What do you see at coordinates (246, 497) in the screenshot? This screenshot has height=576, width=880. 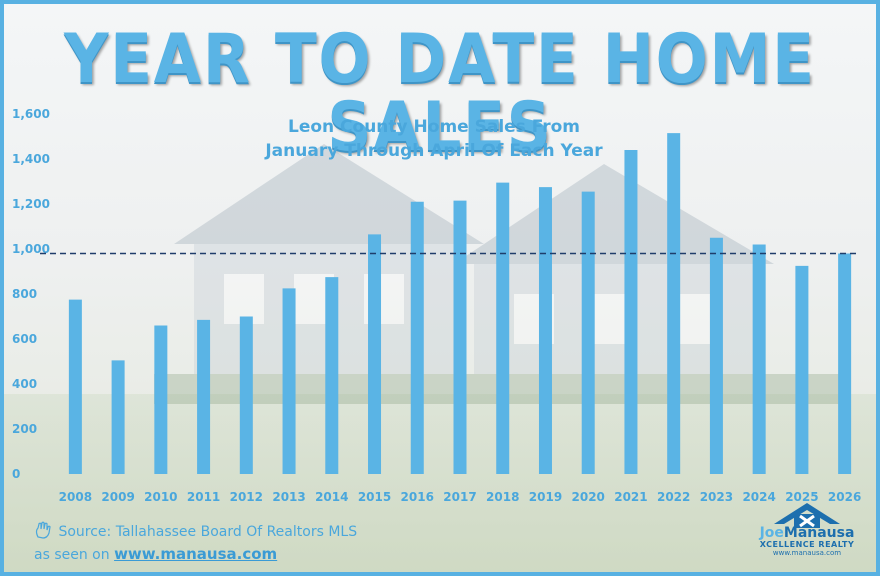 I see `x-tick-label: 2012` at bounding box center [246, 497].